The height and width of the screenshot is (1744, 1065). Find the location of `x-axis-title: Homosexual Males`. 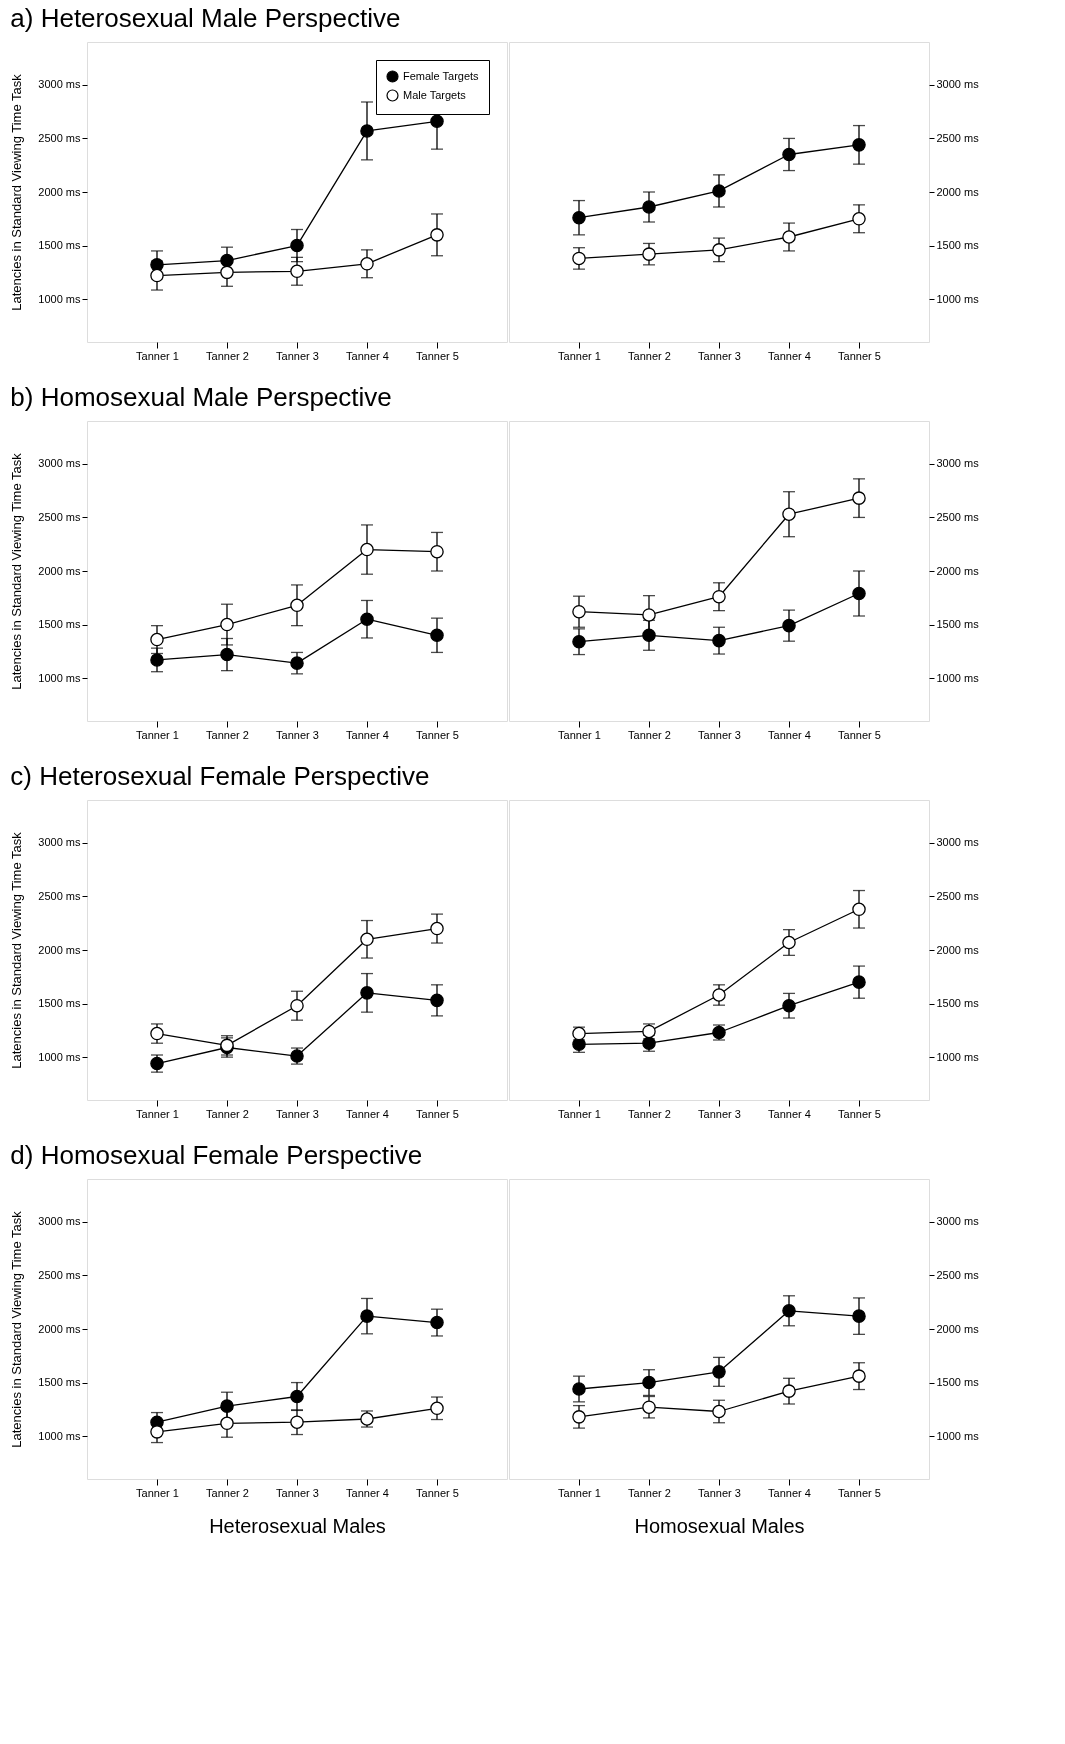

x-axis-title: Homosexual Males is located at coordinates (719, 1525).